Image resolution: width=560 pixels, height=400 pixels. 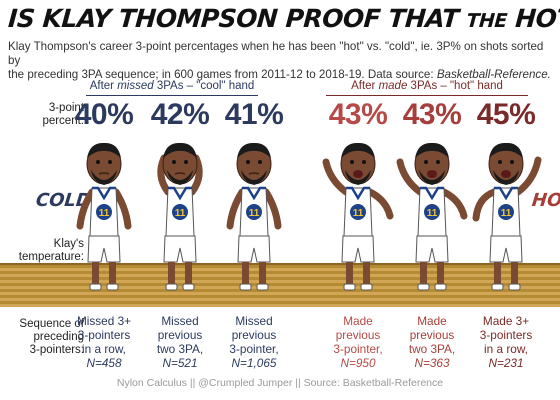 I want to click on hot-header-emph: made, so click(x=393, y=86).